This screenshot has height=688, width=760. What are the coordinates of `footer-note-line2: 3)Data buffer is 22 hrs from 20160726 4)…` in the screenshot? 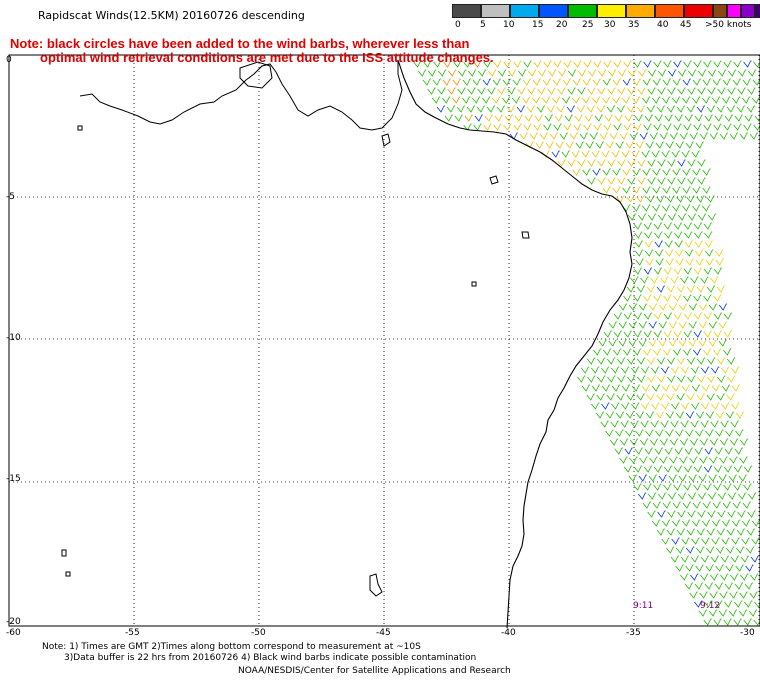 It's located at (270, 658).